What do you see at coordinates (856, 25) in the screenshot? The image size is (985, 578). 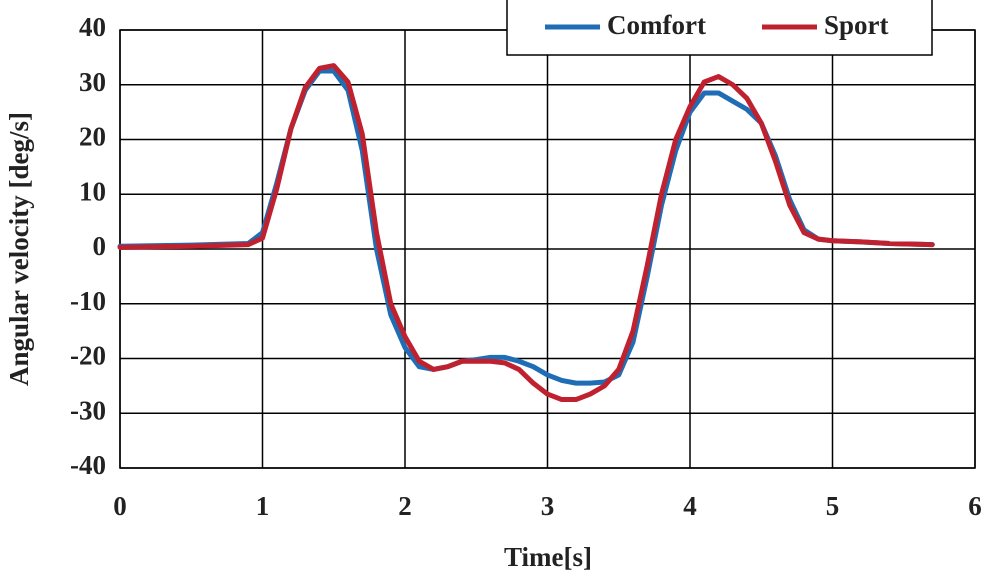 I see `legend-label: Sport` at bounding box center [856, 25].